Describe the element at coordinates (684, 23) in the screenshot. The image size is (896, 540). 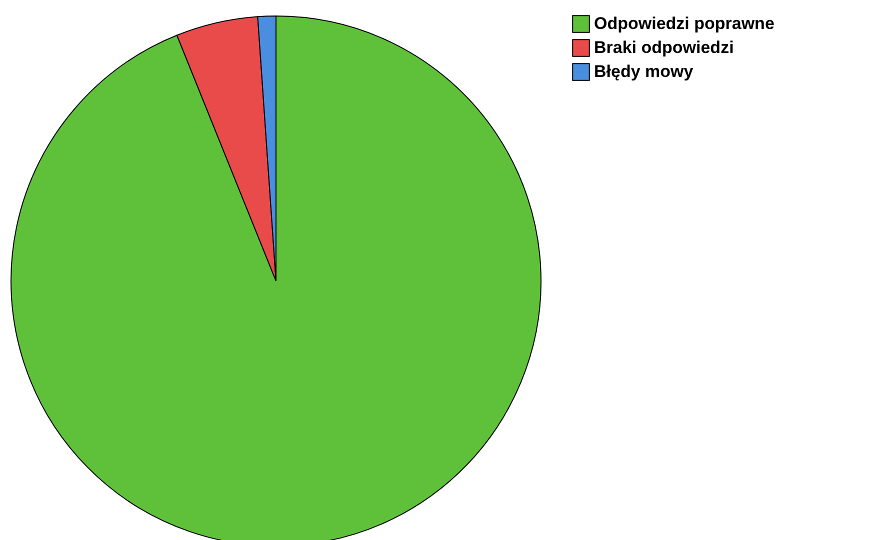
I see `legend-label: Odpowiedzi poprawne` at that location.